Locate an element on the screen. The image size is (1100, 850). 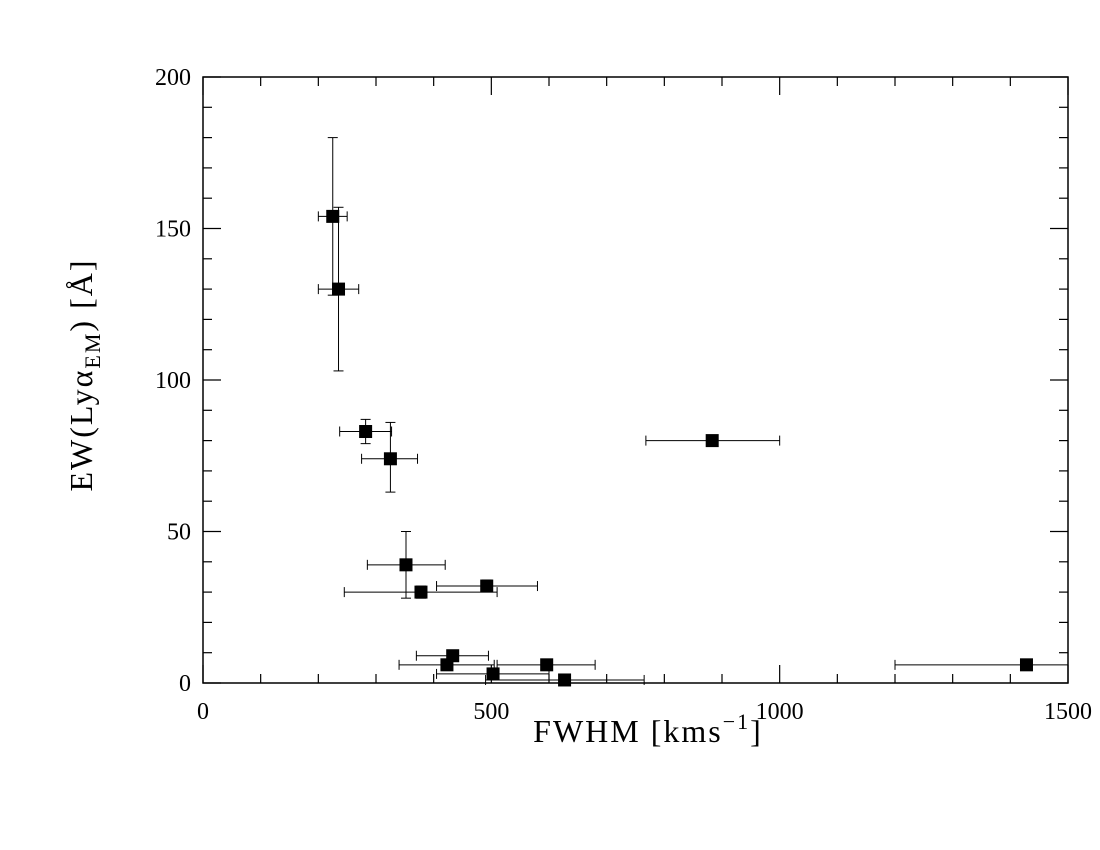
x-axis-label-superscript: −1 is located at coordinates (736, 721).